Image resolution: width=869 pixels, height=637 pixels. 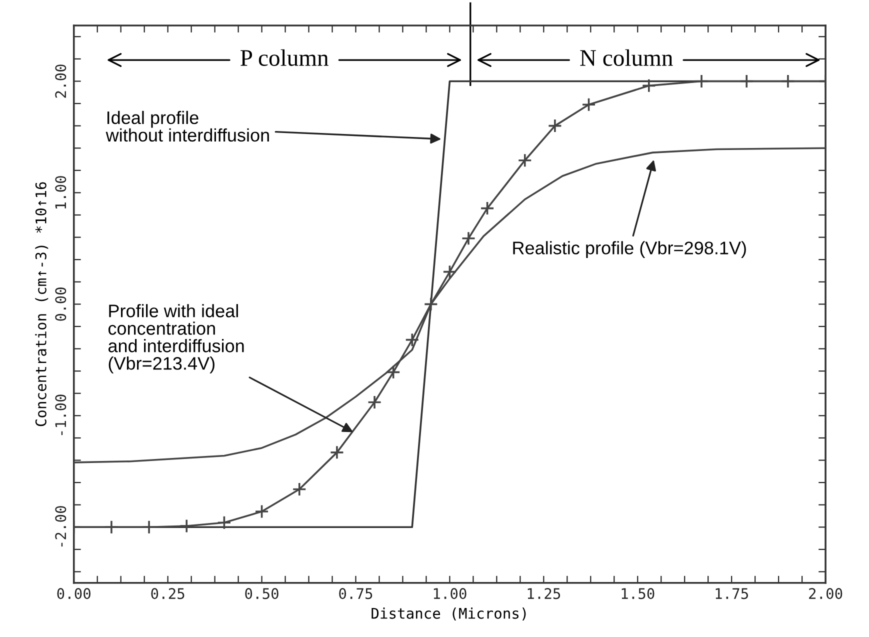 What do you see at coordinates (449, 614) in the screenshot?
I see `x-axis-title: Distance (Microns)` at bounding box center [449, 614].